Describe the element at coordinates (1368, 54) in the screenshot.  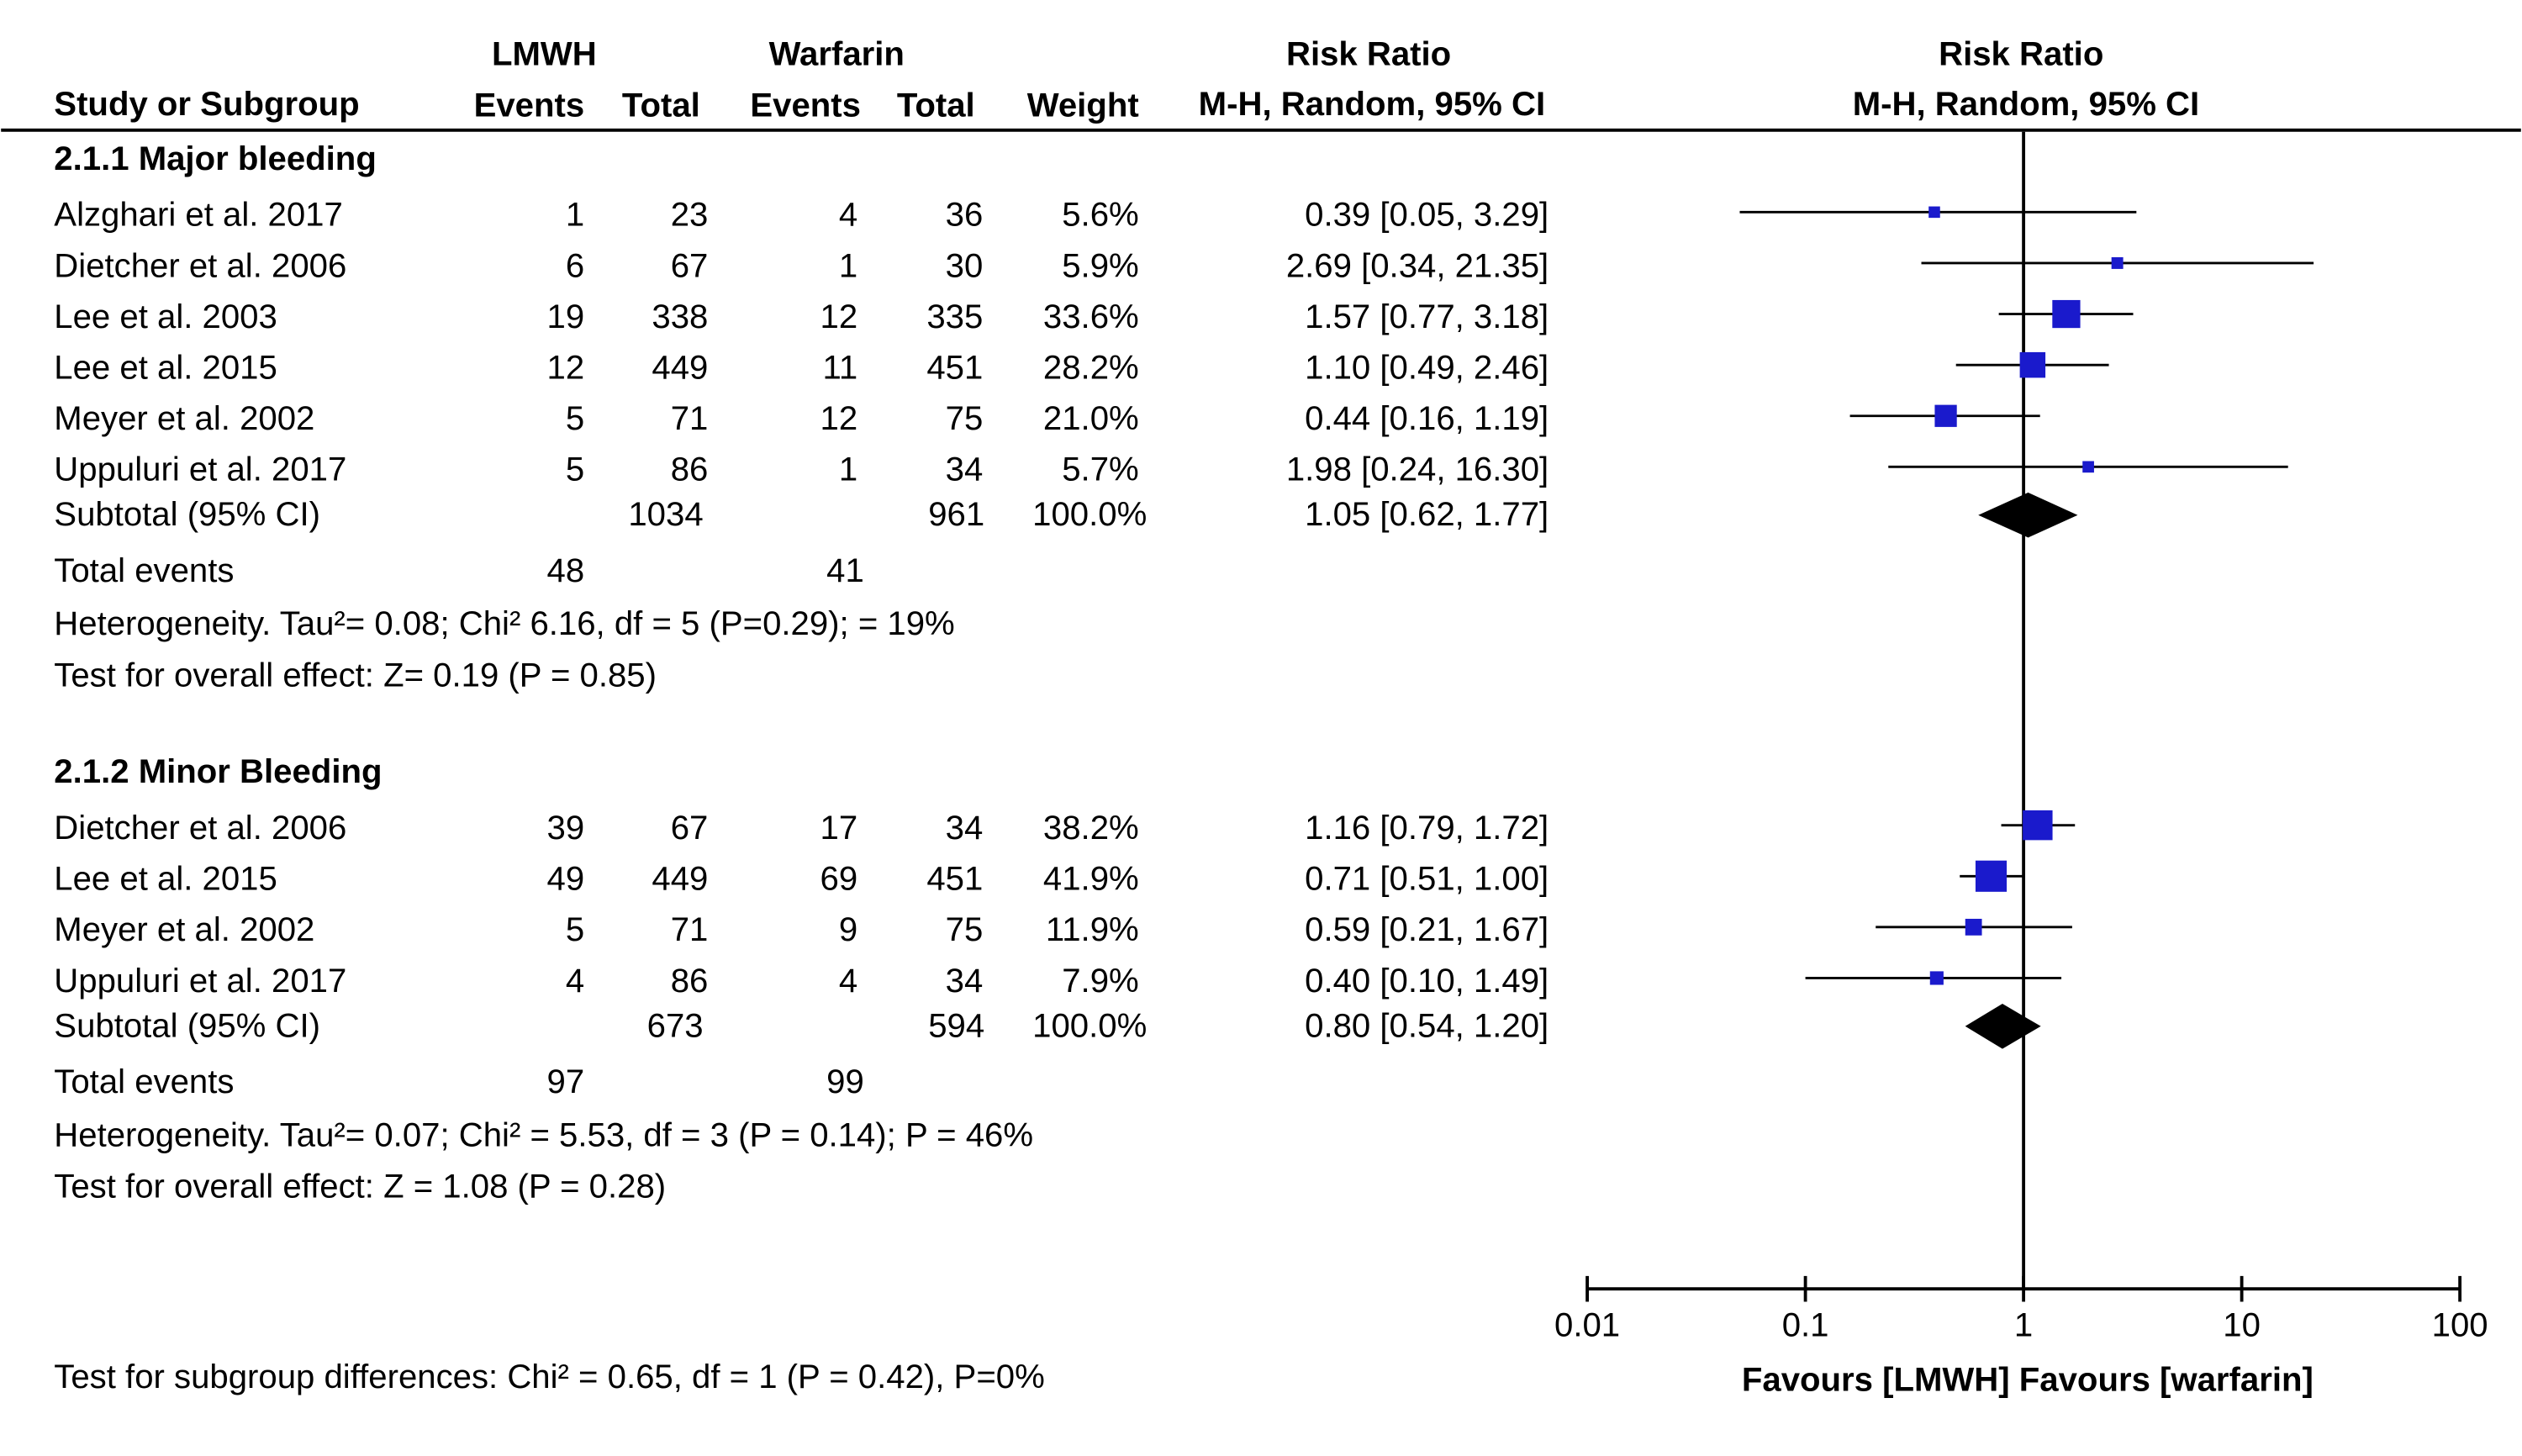
I see `header: Risk Ratio` at that location.